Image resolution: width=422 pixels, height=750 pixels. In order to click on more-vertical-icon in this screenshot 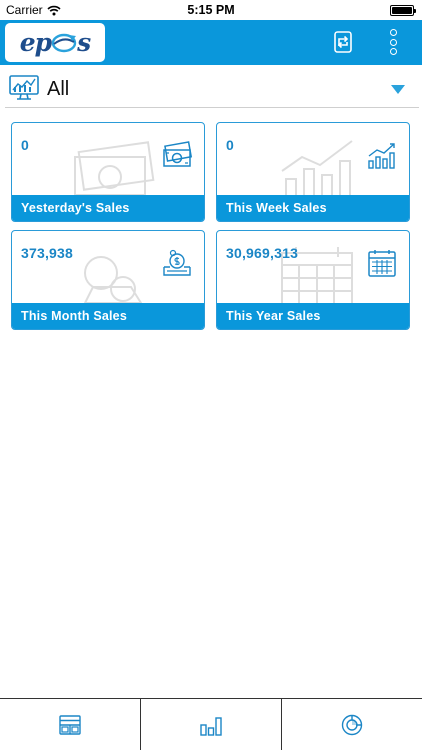, I will do `click(393, 42)`.